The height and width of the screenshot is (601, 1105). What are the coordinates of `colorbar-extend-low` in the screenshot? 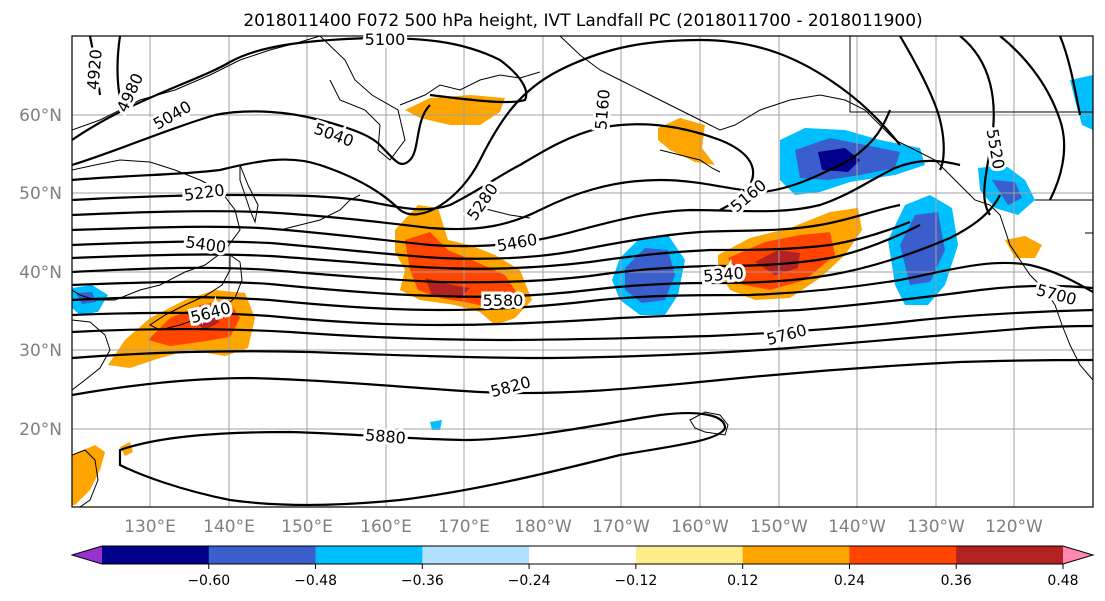 It's located at (87, 555).